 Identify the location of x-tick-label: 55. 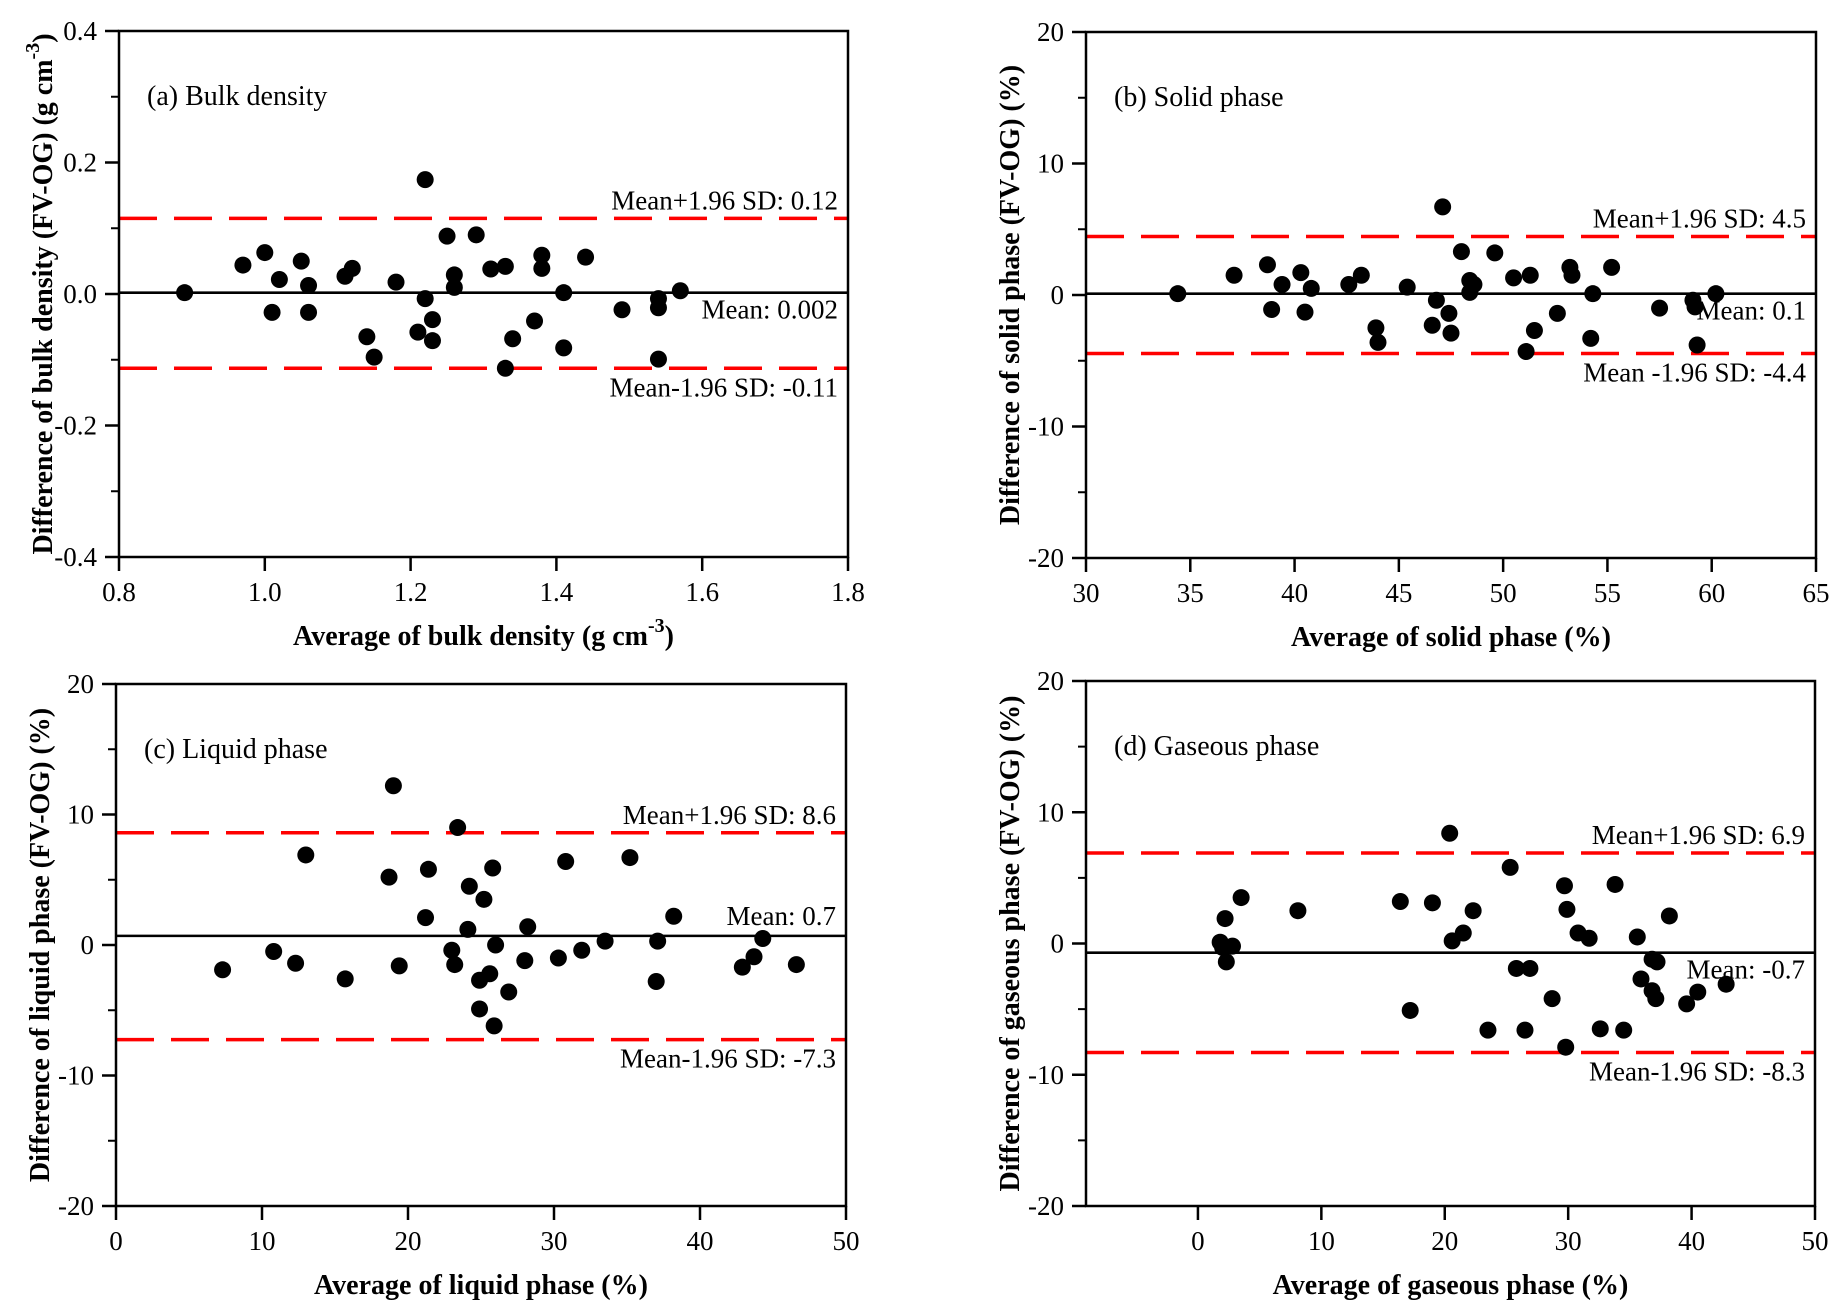
(1607, 593).